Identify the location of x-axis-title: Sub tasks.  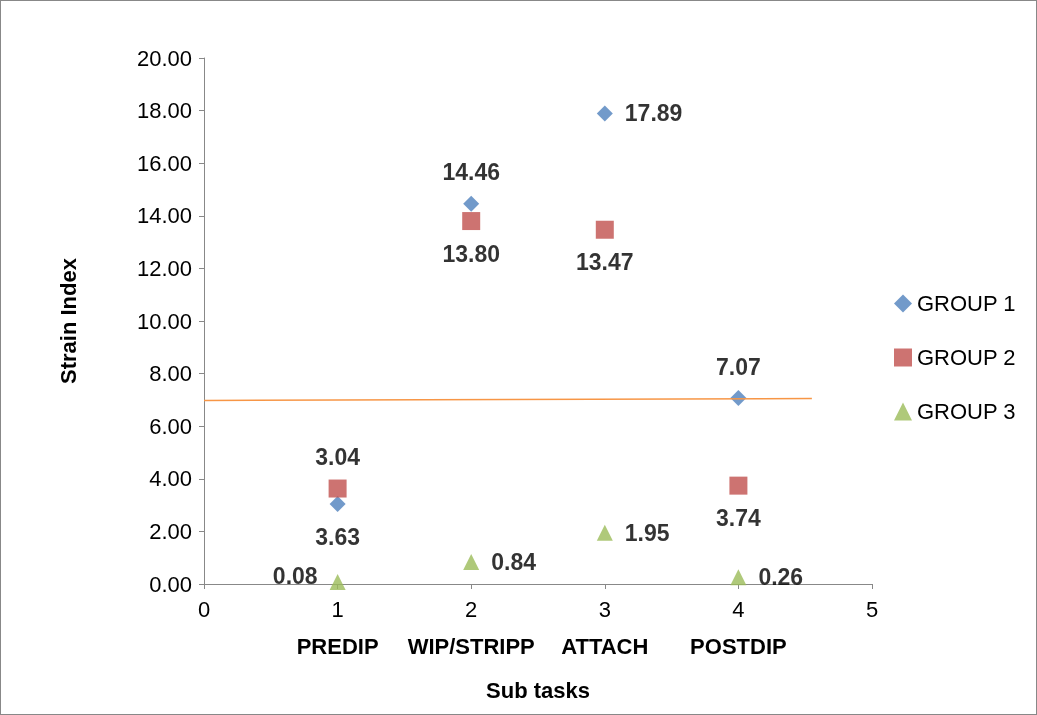
(538, 690).